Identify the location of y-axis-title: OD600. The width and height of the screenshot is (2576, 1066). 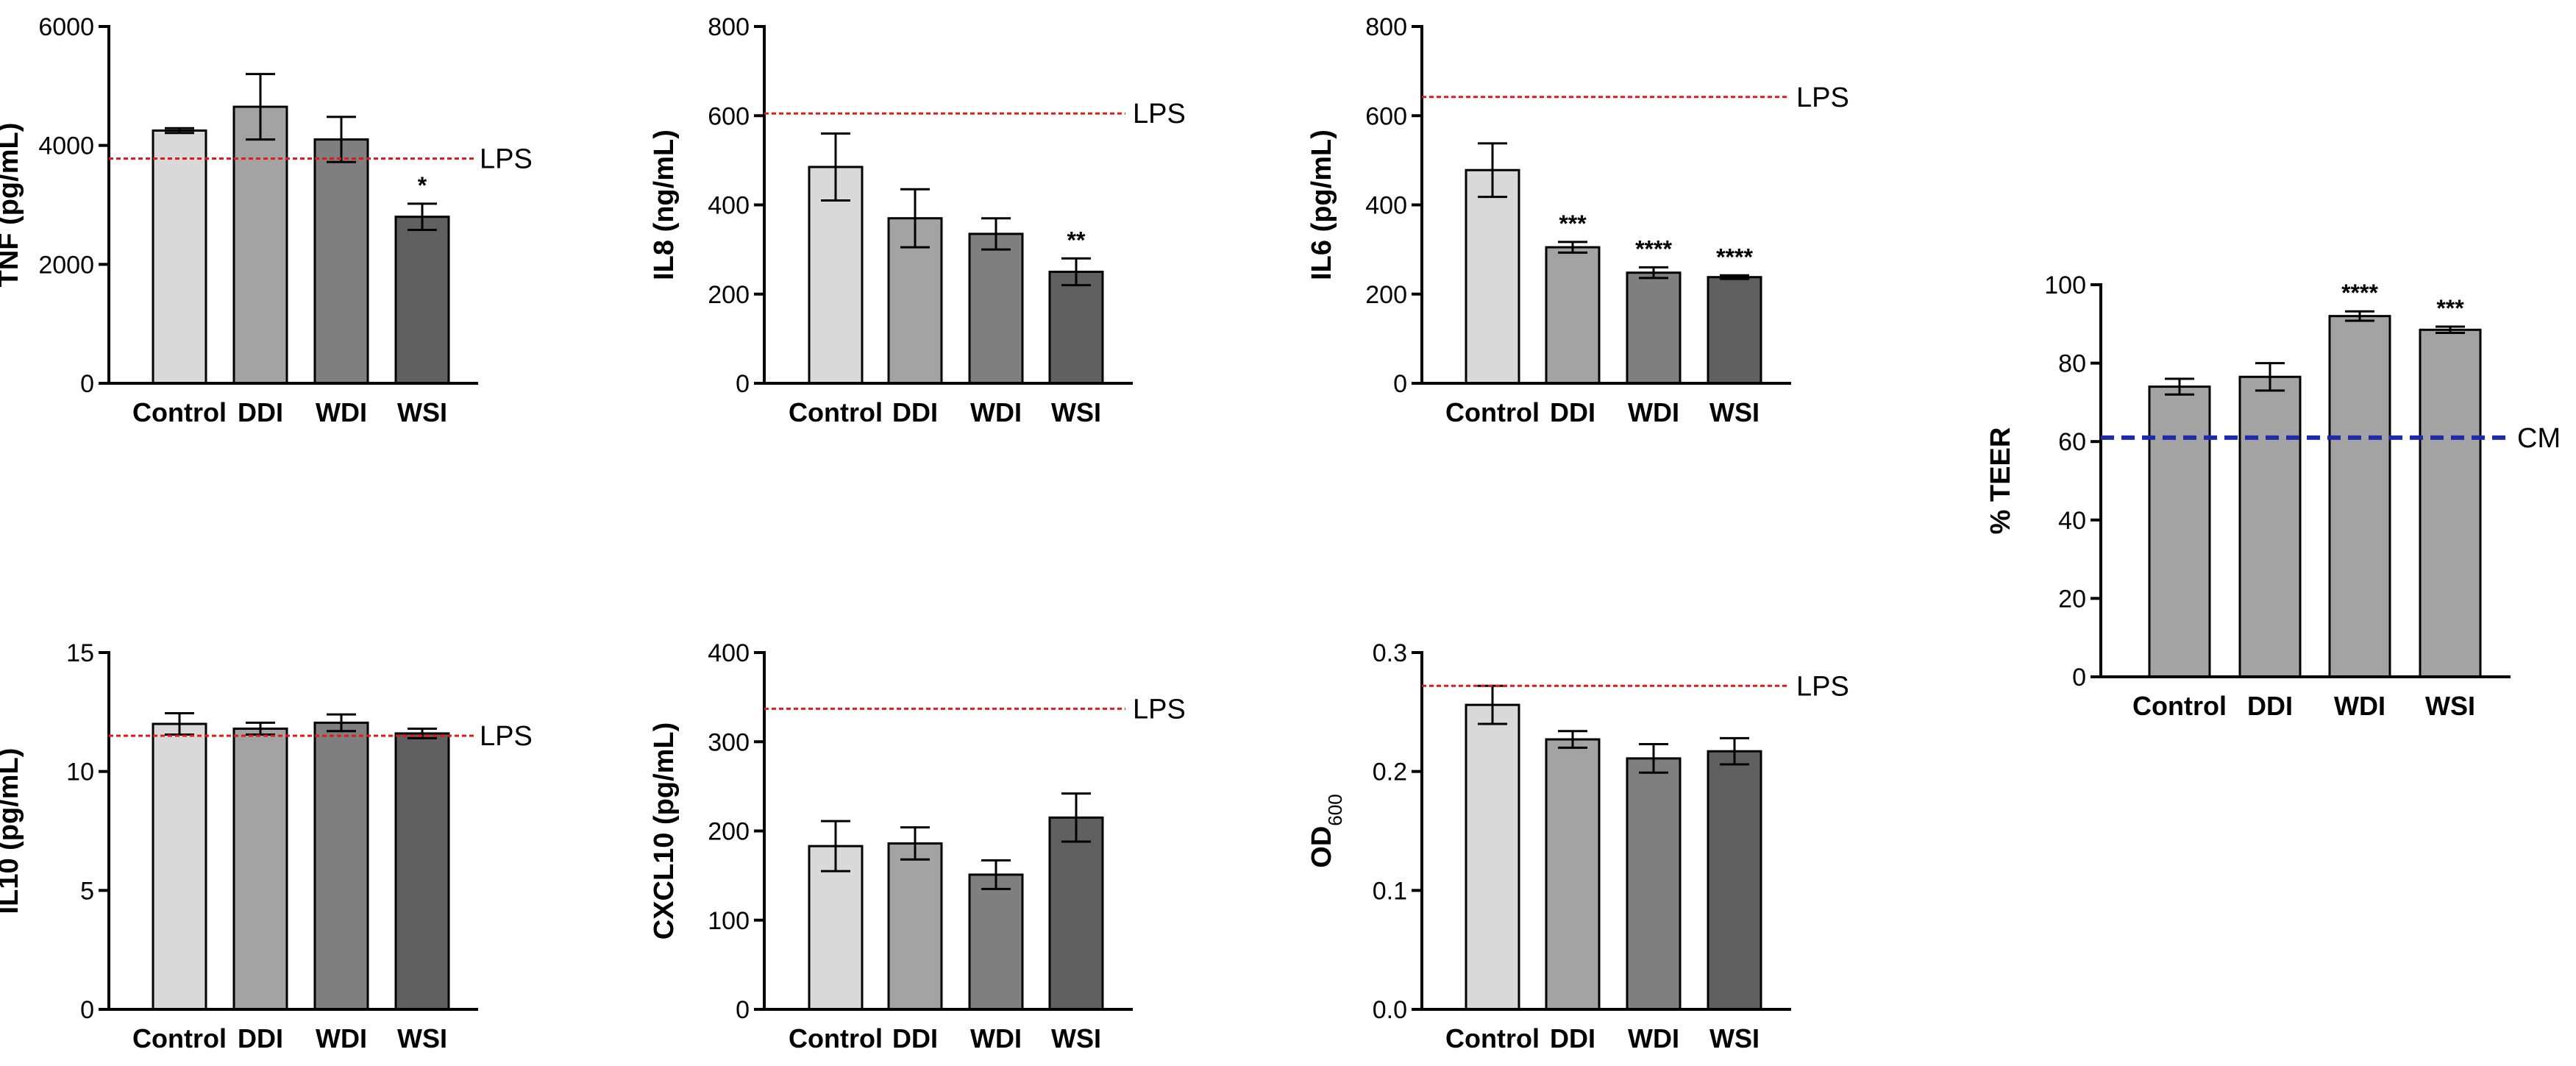
(1326, 830).